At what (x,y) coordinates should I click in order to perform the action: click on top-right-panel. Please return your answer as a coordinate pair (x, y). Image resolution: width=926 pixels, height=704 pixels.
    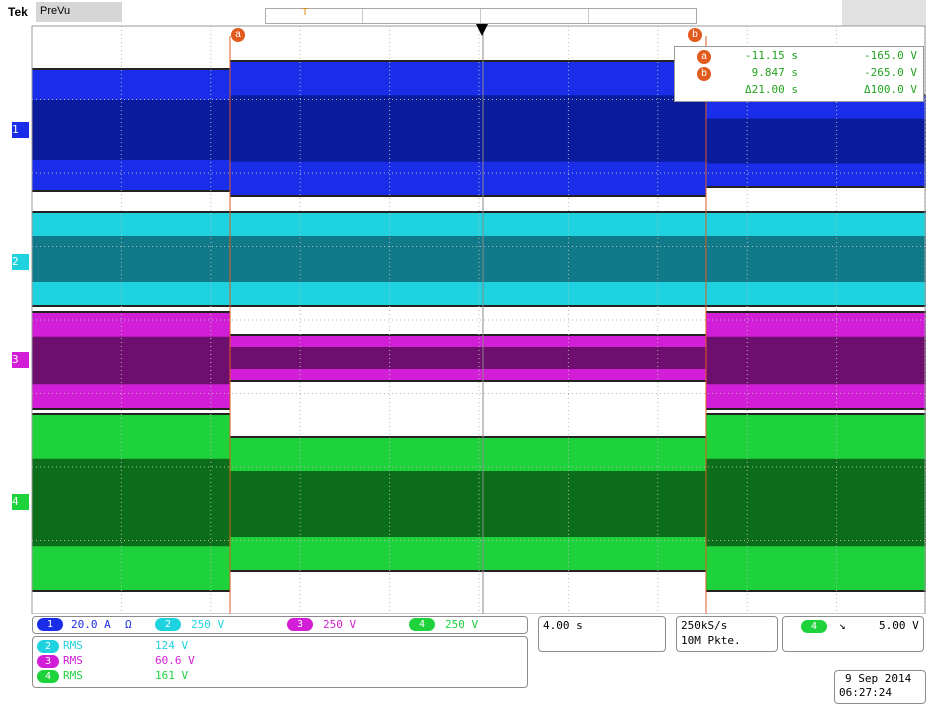
    Looking at the image, I should click on (884, 13).